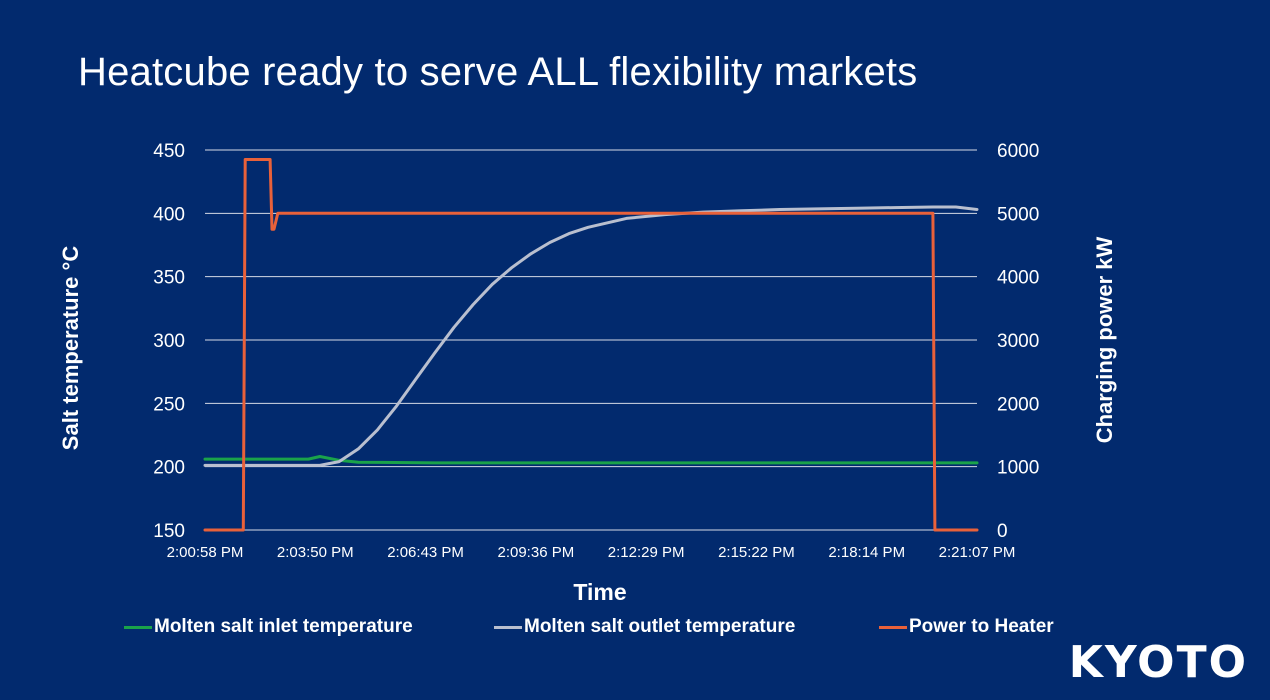 The image size is (1270, 700). Describe the element at coordinates (1018, 404) in the screenshot. I see `y-right-tick-label: 2000` at that location.